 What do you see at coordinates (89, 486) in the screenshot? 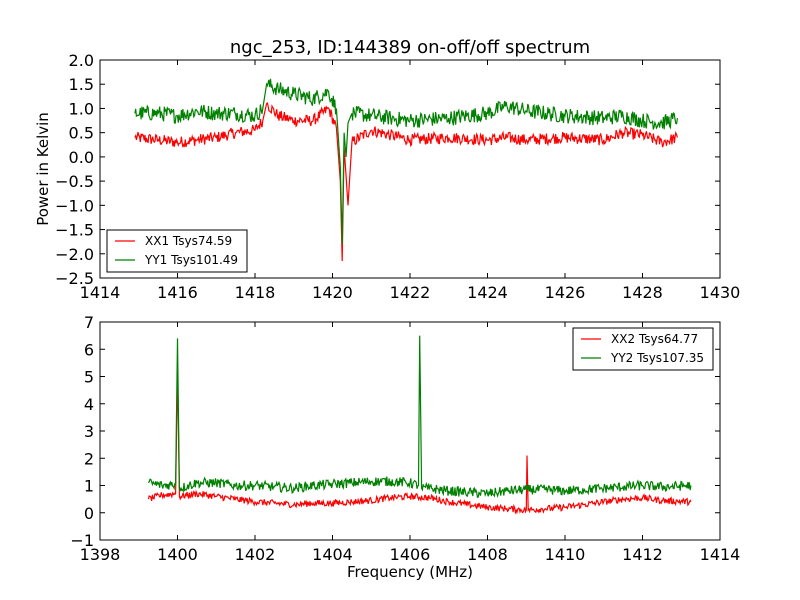
I see `y-tick-label: 1` at bounding box center [89, 486].